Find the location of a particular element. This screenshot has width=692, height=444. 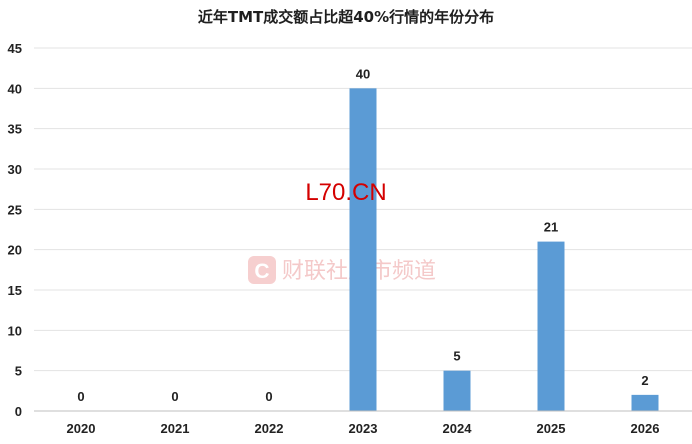

watermark-logo-icon is located at coordinates (262, 270).